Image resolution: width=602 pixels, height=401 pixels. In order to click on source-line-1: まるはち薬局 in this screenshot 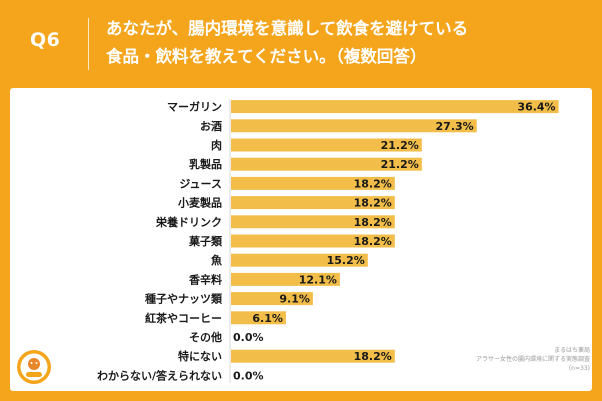, I will do `click(571, 350)`.